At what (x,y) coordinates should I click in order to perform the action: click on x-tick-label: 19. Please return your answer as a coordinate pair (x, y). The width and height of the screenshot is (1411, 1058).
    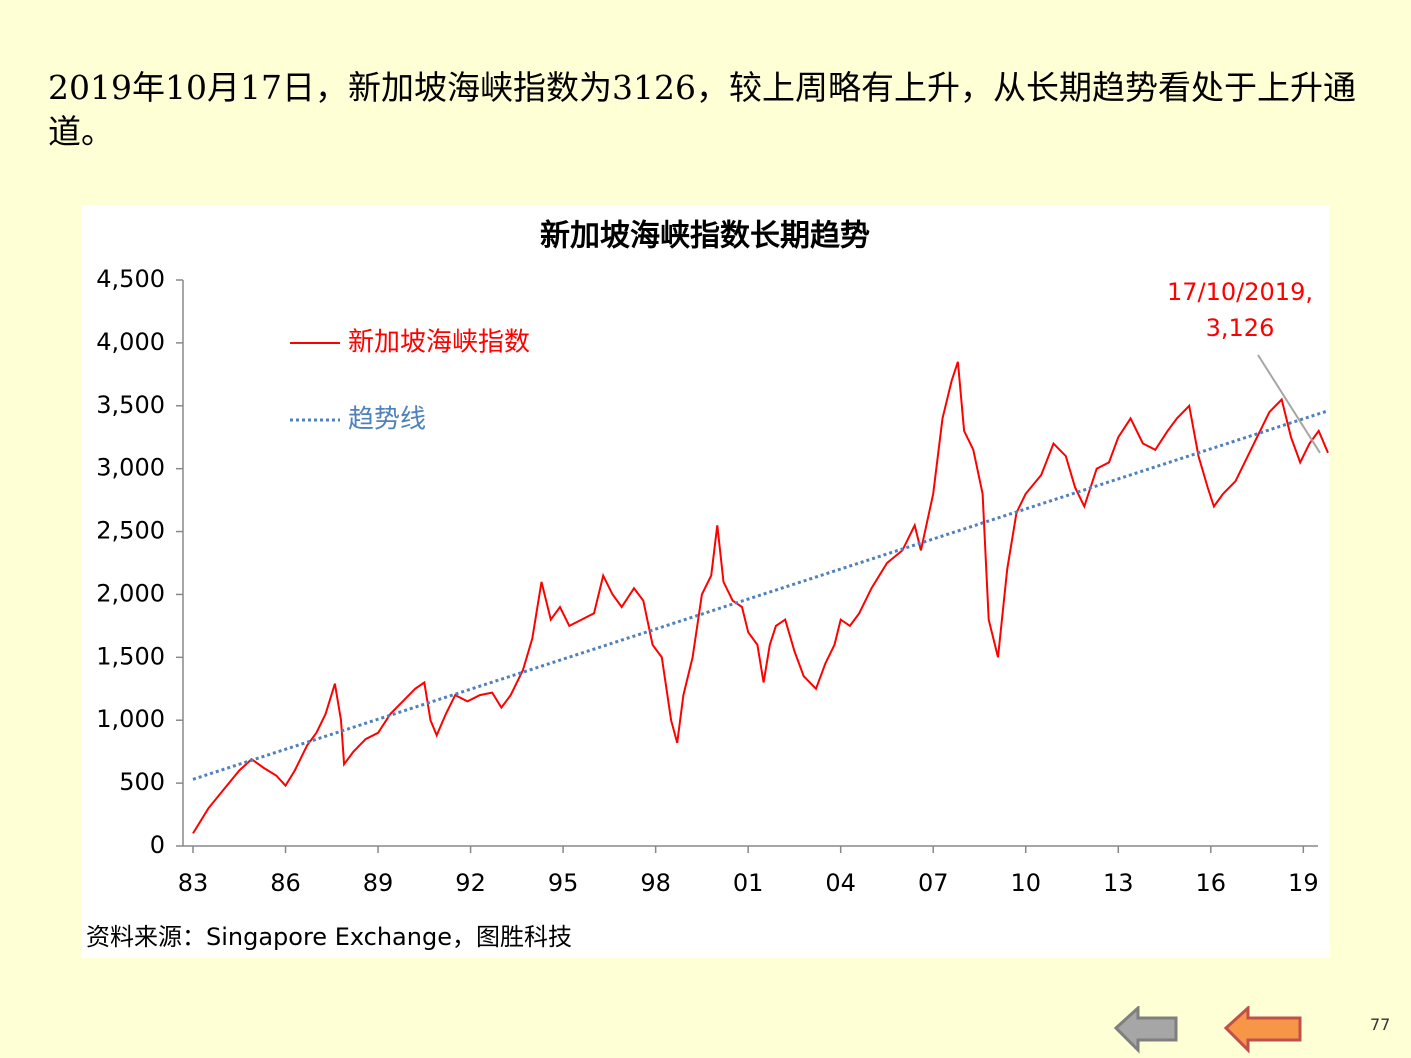
    Looking at the image, I should click on (1303, 883).